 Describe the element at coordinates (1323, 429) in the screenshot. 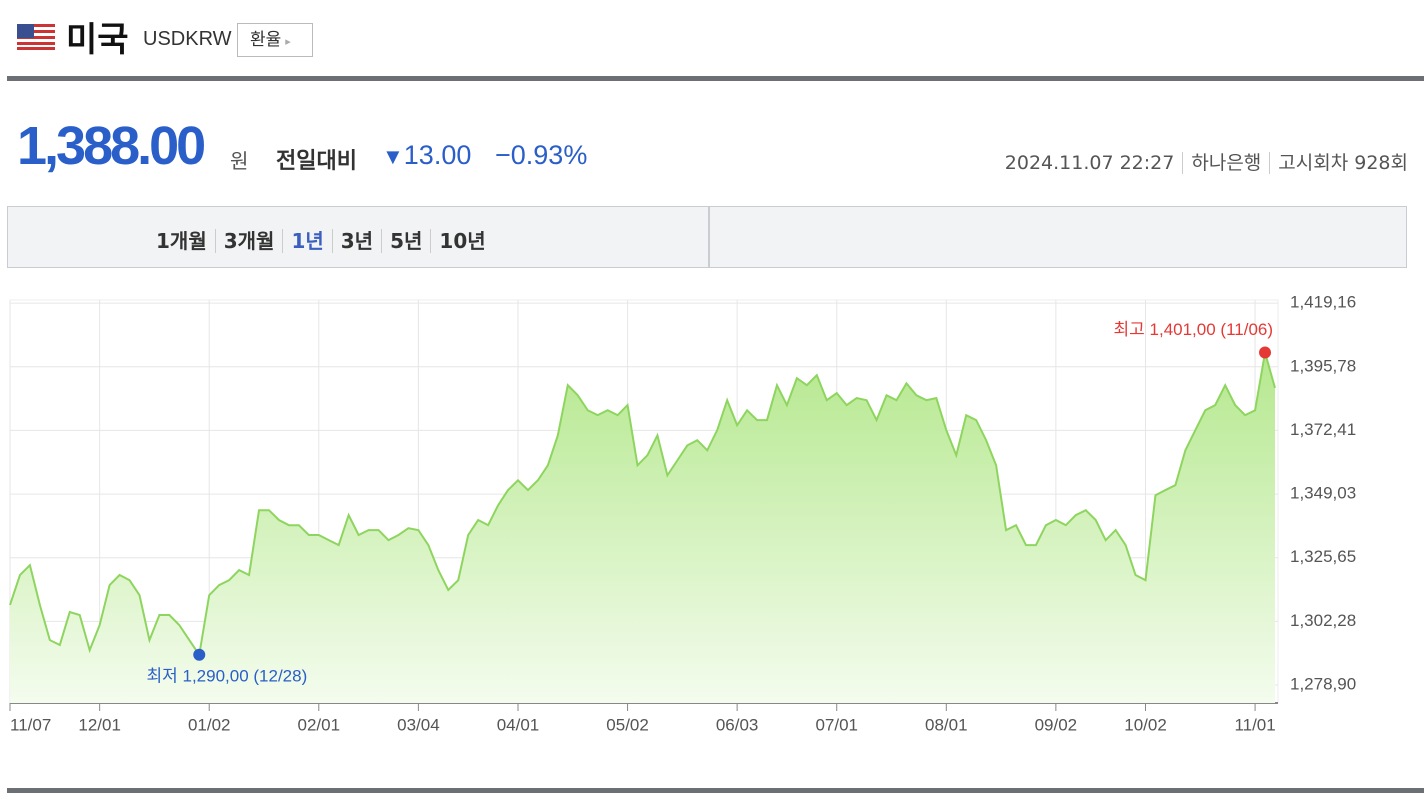

I see `y-tick-label: 1,372,41` at that location.